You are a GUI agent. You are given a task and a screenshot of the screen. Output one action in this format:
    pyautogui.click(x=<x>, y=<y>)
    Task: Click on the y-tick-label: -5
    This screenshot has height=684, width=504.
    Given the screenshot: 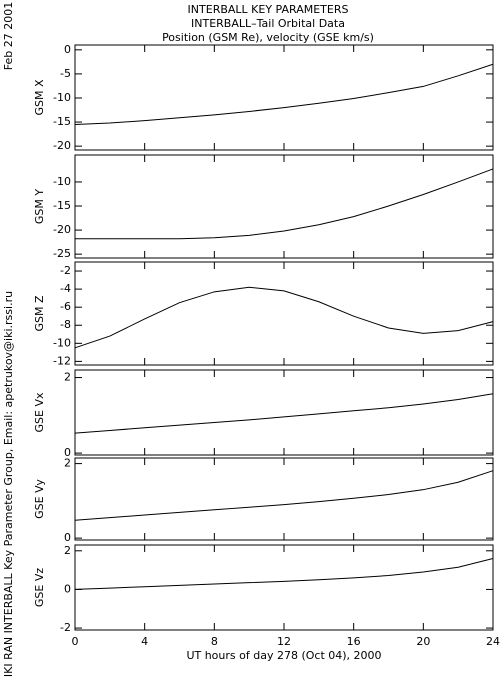 What is the action you would take?
    pyautogui.click(x=65, y=73)
    